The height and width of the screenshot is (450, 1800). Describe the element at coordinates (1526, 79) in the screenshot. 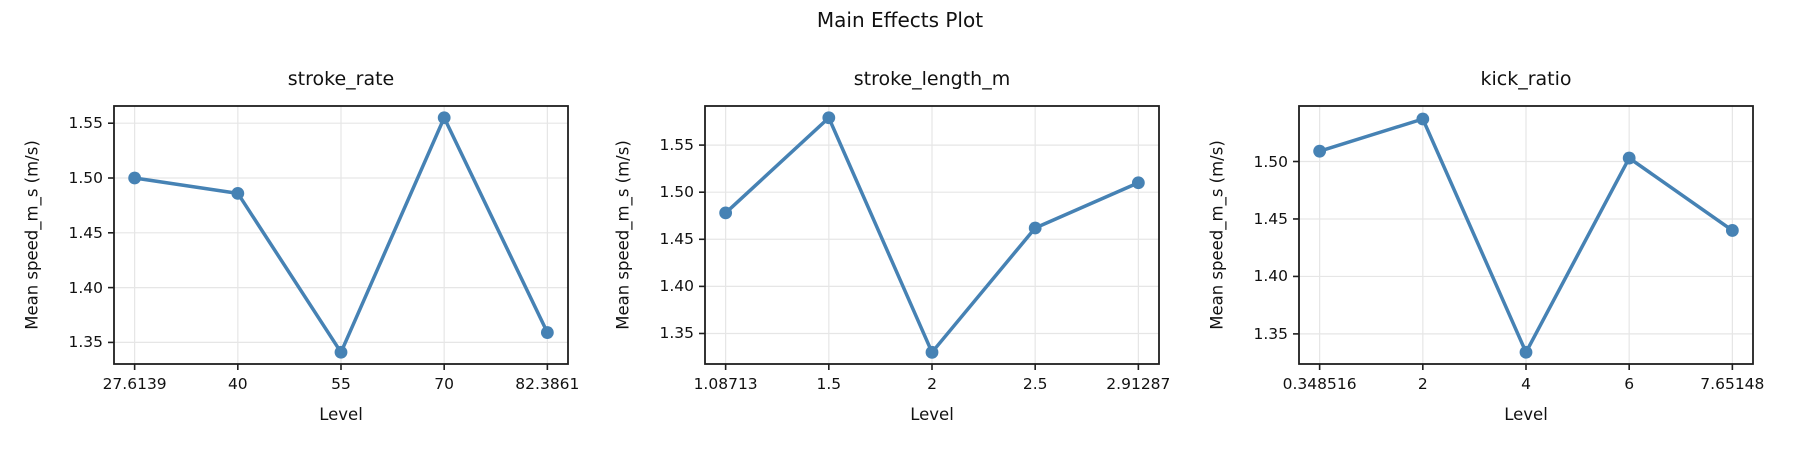

I see `subplot-title: kick_ratio` at that location.